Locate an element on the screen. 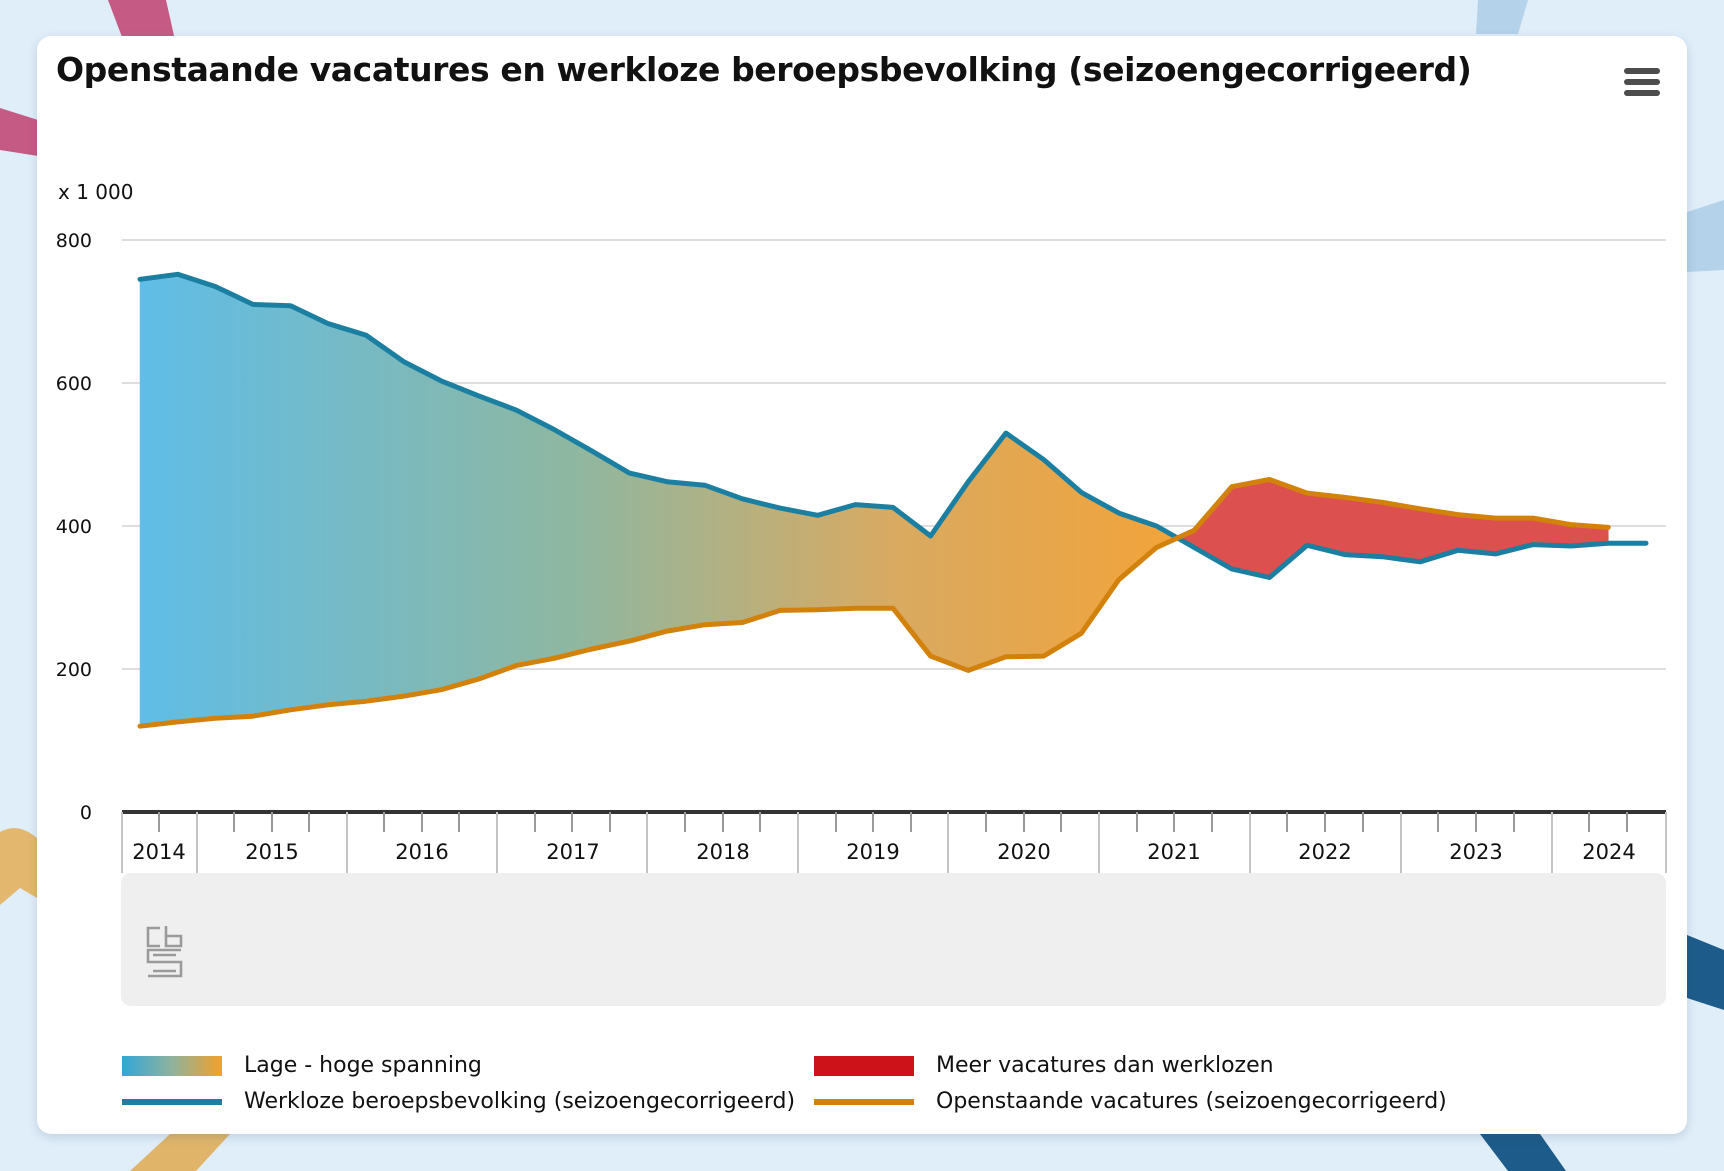 The width and height of the screenshot is (1724, 1171). y-axis: 0 200 400 600 800 is located at coordinates (74, 527).